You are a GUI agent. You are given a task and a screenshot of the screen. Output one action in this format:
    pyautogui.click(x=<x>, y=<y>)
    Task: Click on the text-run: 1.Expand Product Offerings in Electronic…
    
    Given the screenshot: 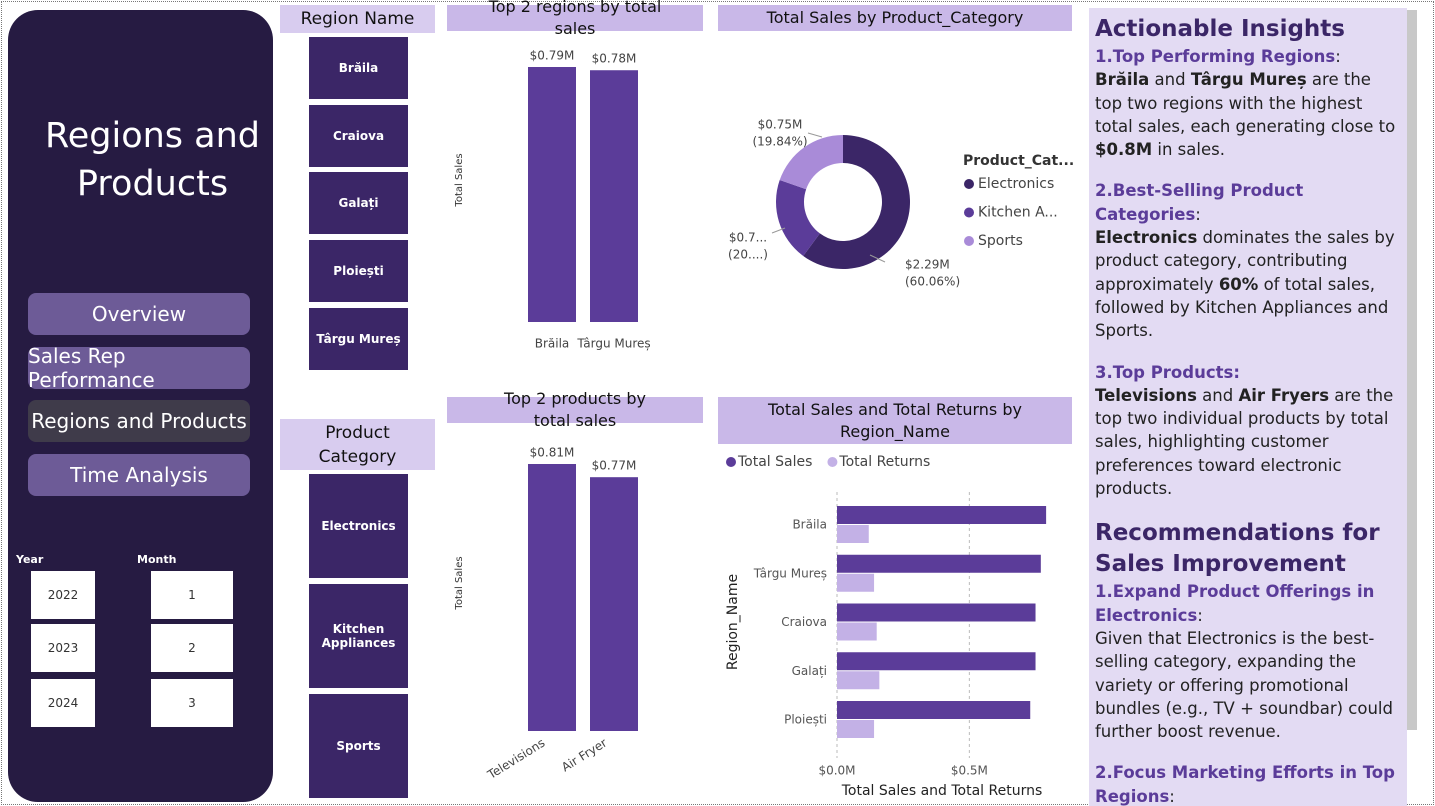 What is the action you would take?
    pyautogui.click(x=1235, y=603)
    